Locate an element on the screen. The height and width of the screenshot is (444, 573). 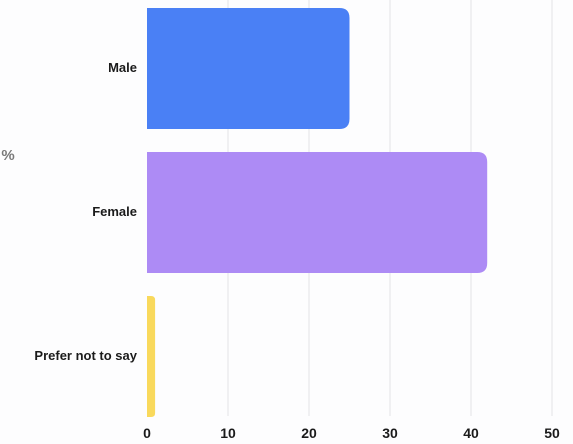
x-tick-label-50: 50 is located at coordinates (552, 433).